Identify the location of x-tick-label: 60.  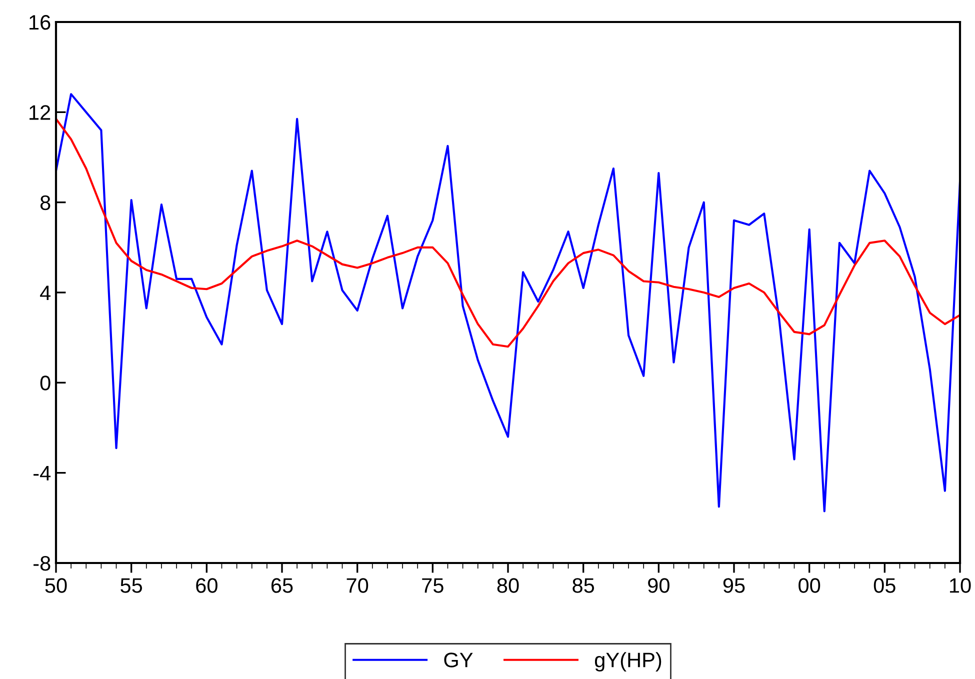
(207, 585).